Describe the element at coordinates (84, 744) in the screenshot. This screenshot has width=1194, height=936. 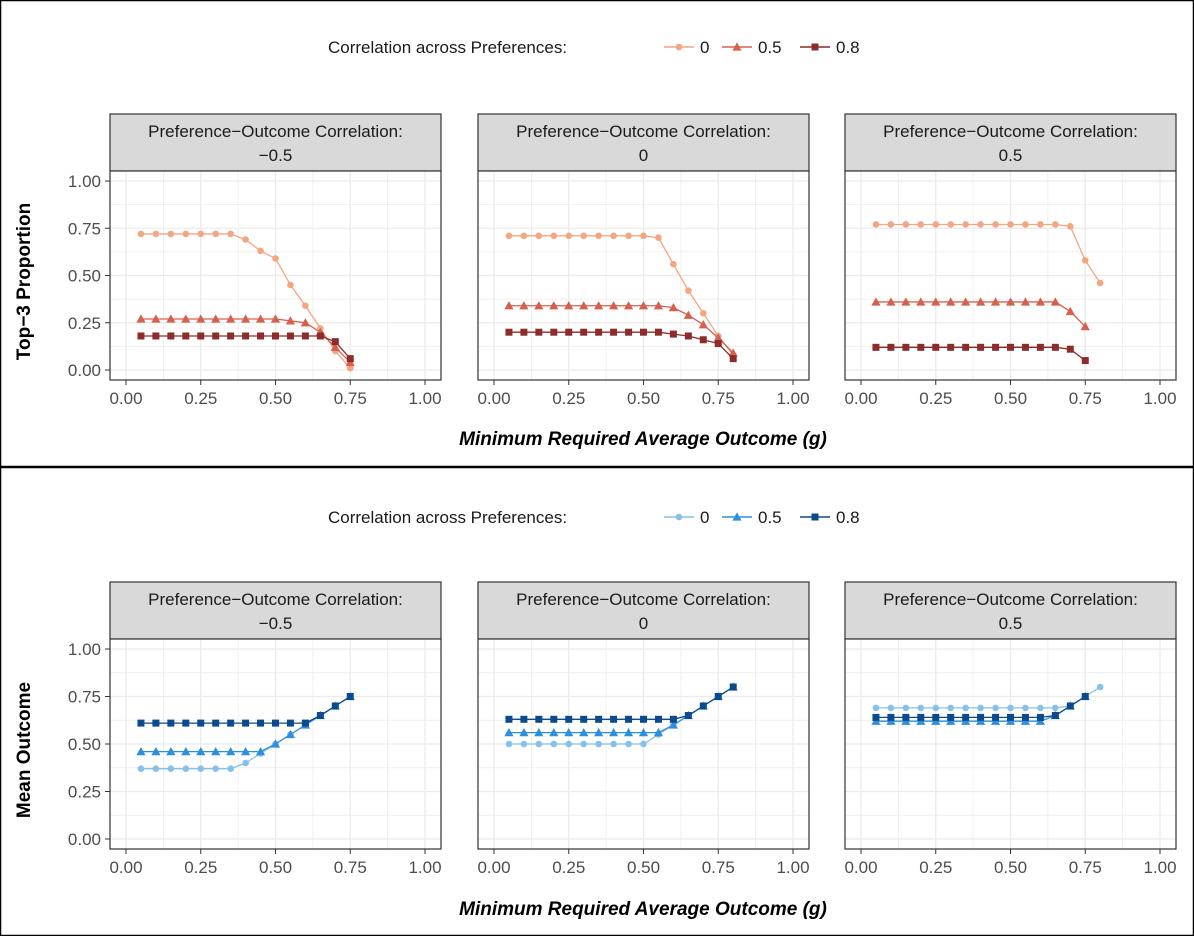
I see `y-tick-label: 0.50` at that location.